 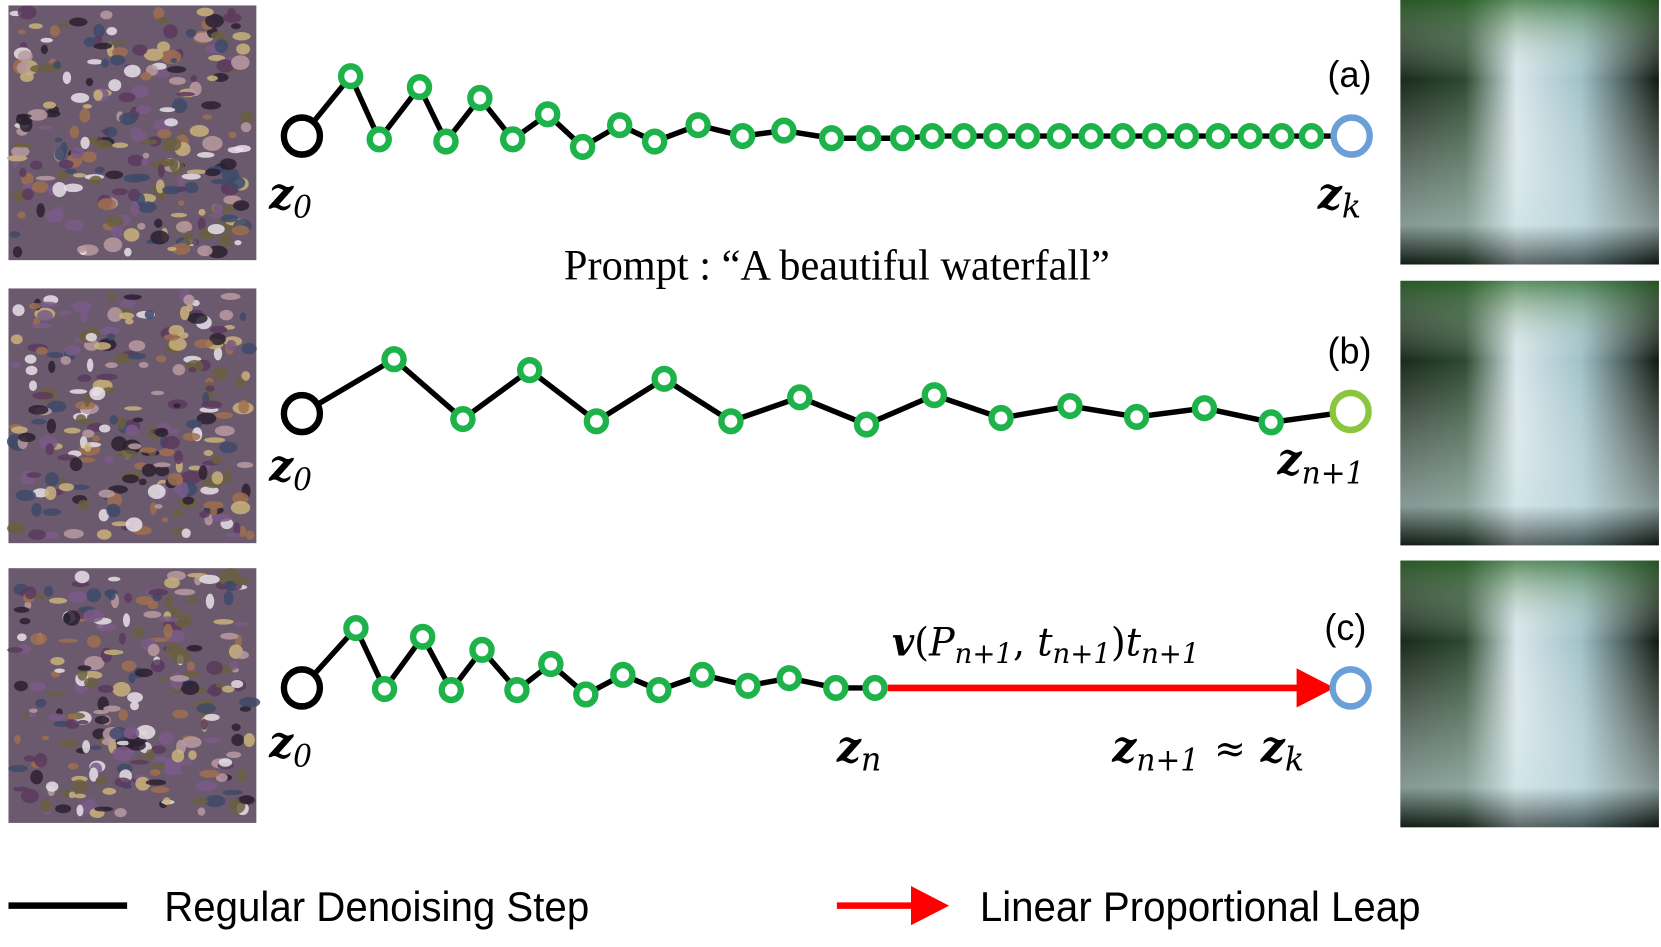 I want to click on legend-text: Linear Proportional Leap, so click(x=1200, y=906).